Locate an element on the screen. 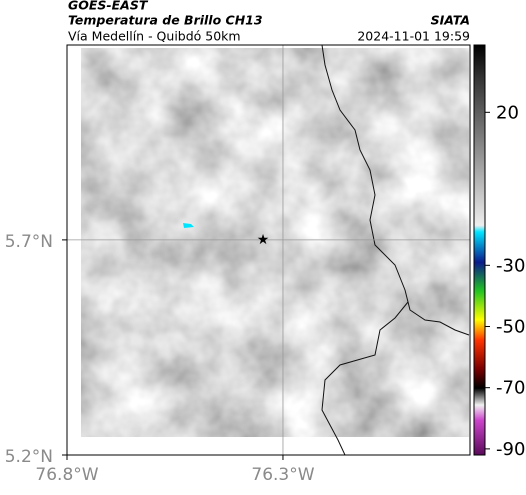  colorbar is located at coordinates (479, 250).